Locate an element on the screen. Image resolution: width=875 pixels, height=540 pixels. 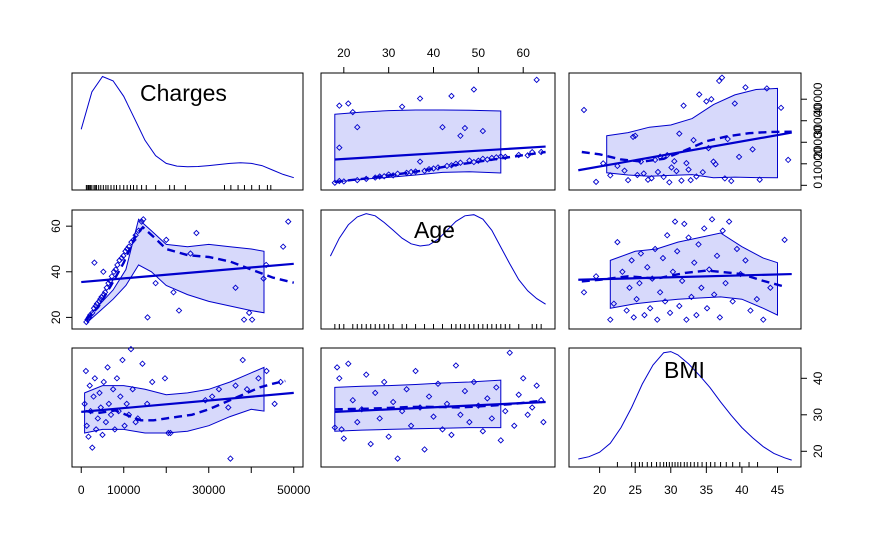
y-tick-label-charges: 30000 is located at coordinates (818, 121).